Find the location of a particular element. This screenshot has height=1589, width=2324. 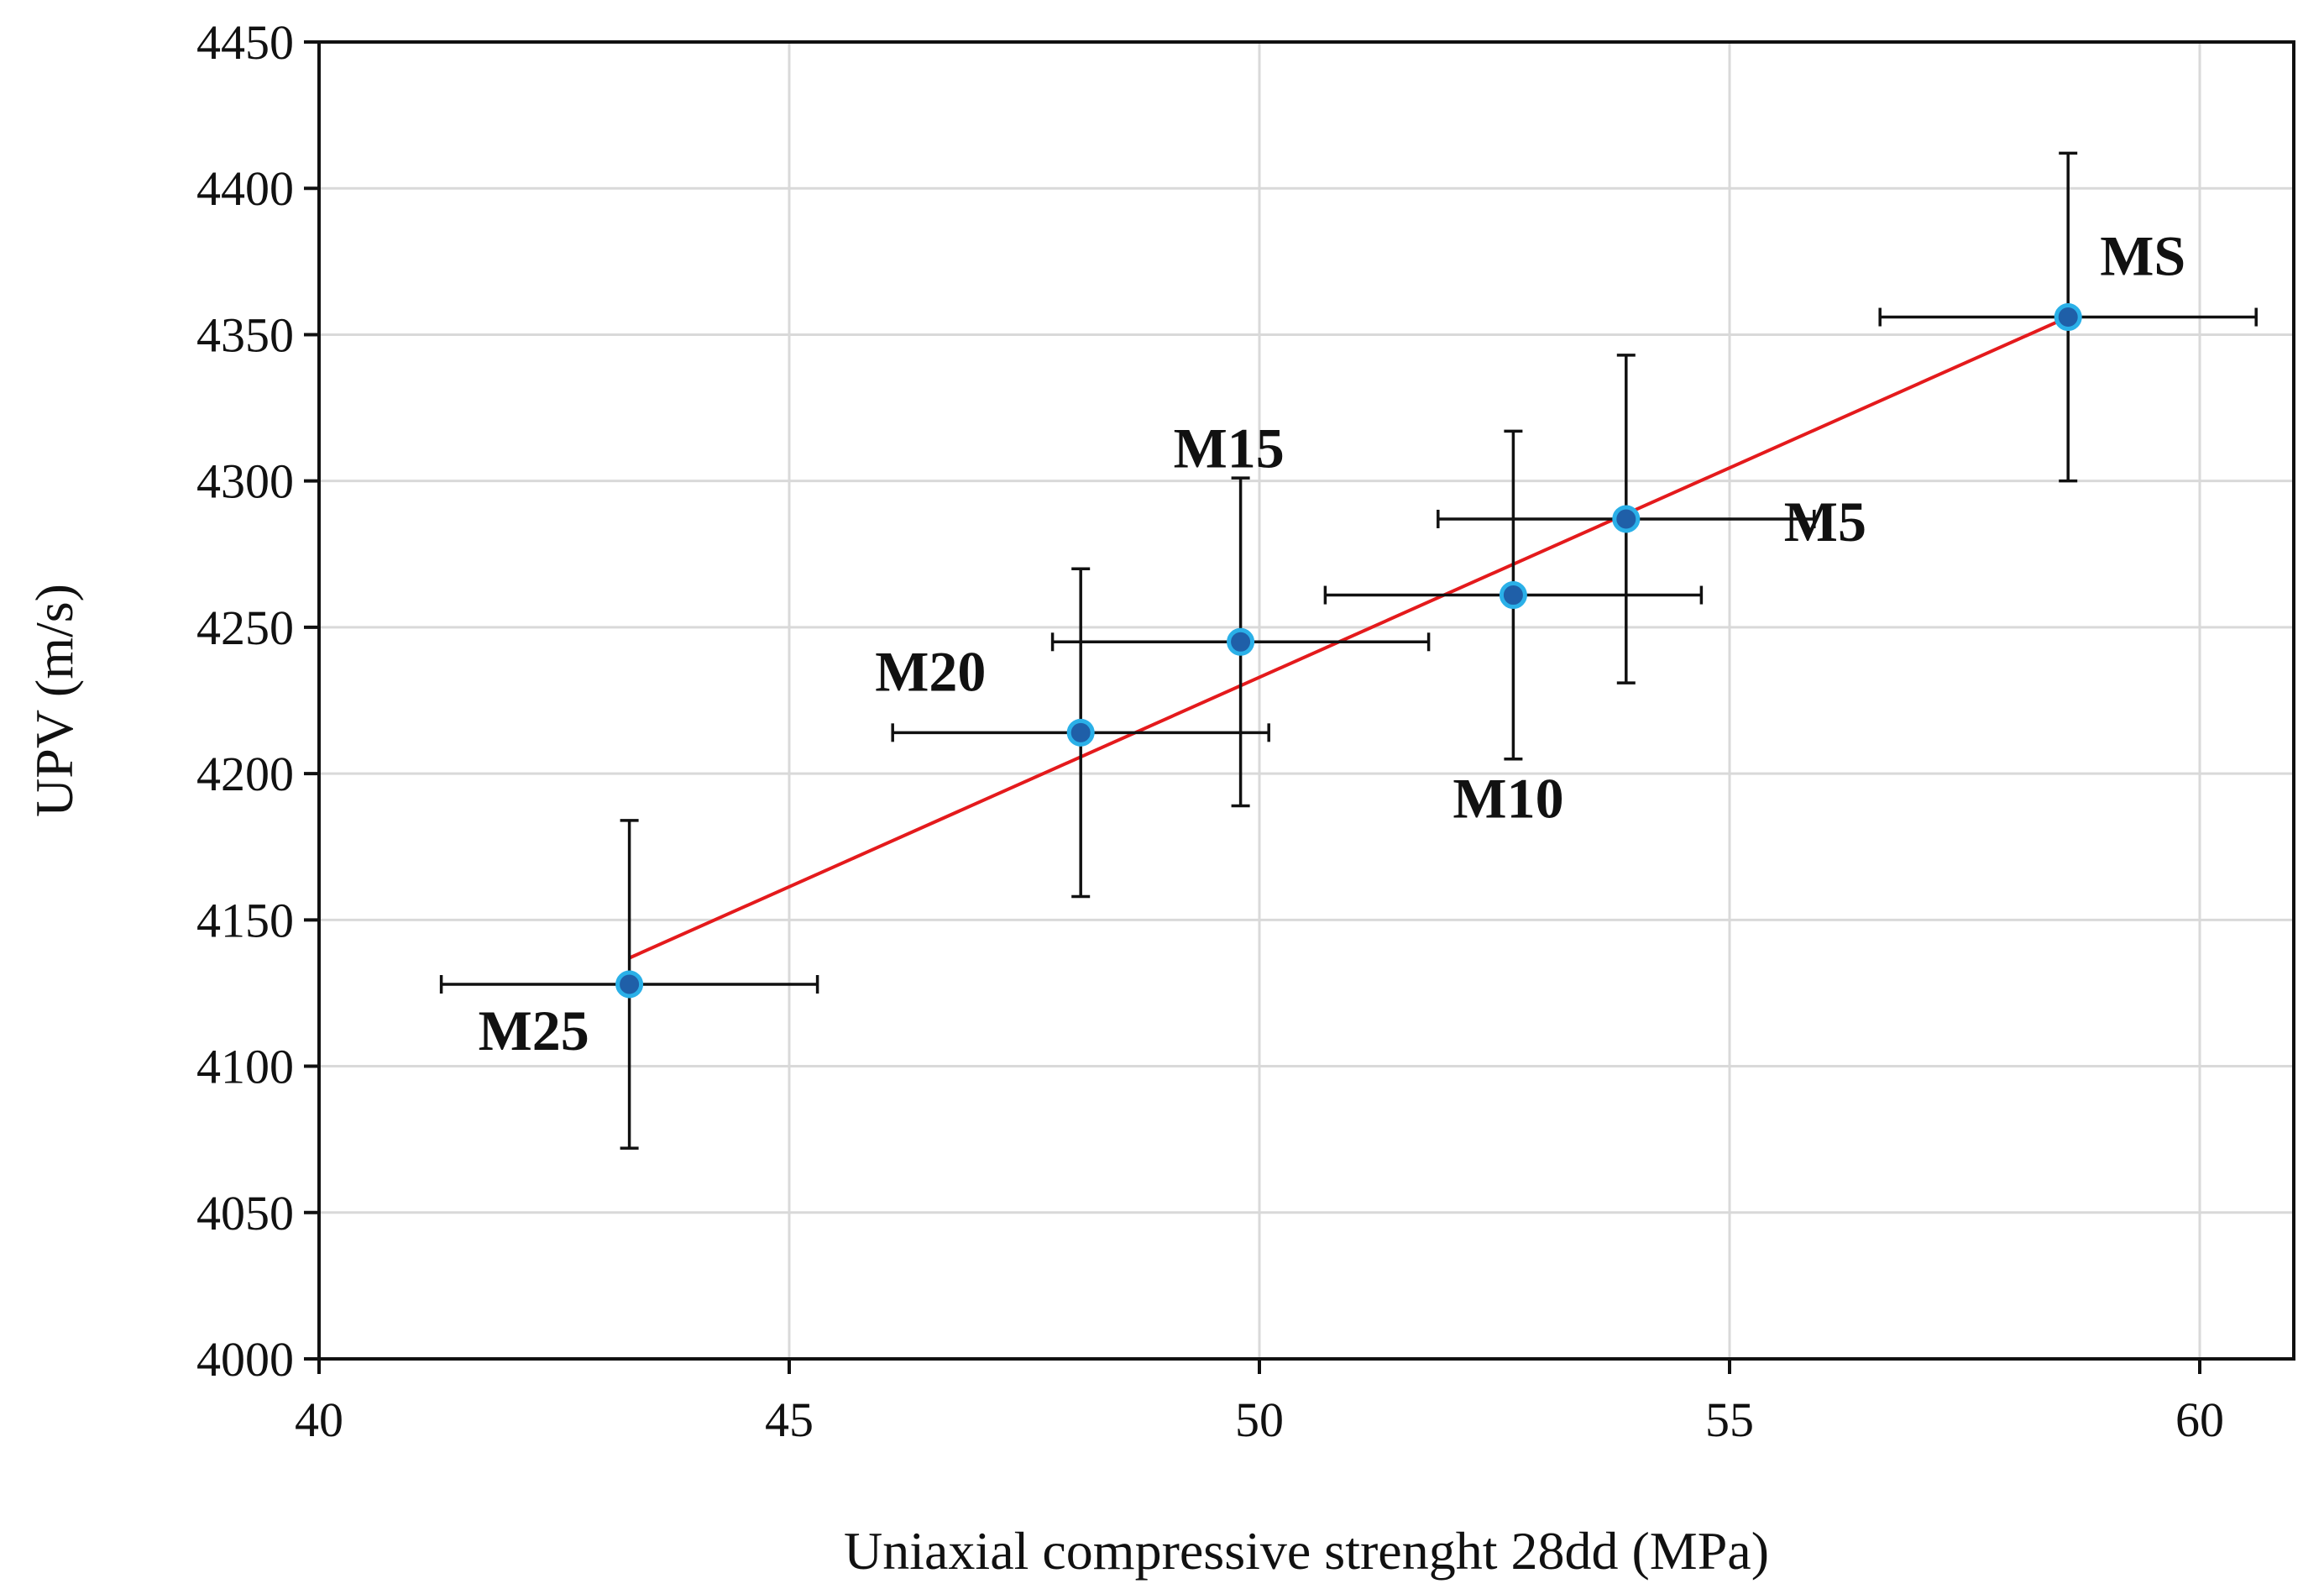

point-label-ms: MS is located at coordinates (2142, 256).